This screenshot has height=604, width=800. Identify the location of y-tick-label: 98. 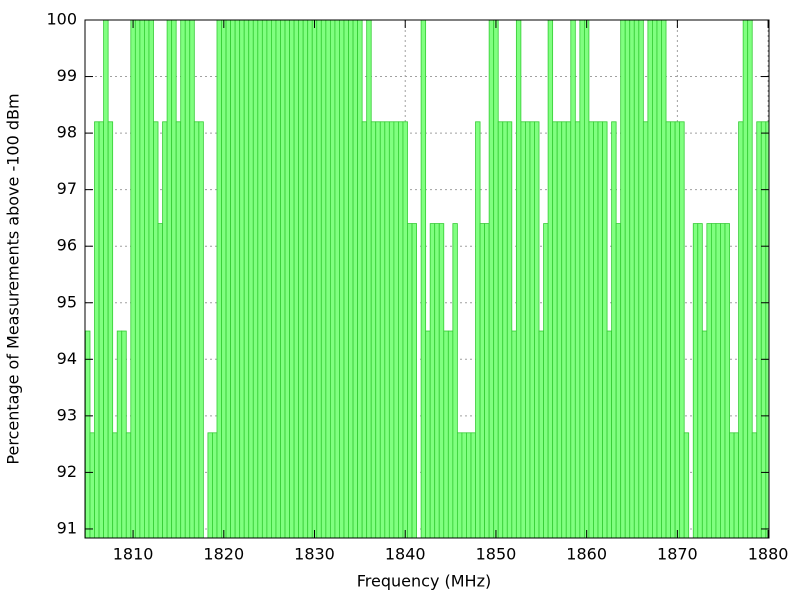
(67, 132).